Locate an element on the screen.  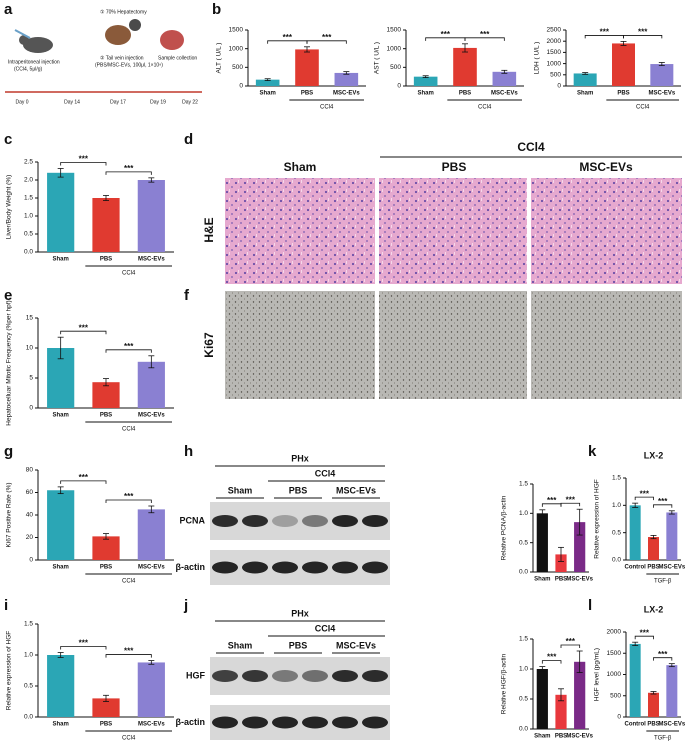
y-tick-label: 60 is located at coordinates (30, 492).